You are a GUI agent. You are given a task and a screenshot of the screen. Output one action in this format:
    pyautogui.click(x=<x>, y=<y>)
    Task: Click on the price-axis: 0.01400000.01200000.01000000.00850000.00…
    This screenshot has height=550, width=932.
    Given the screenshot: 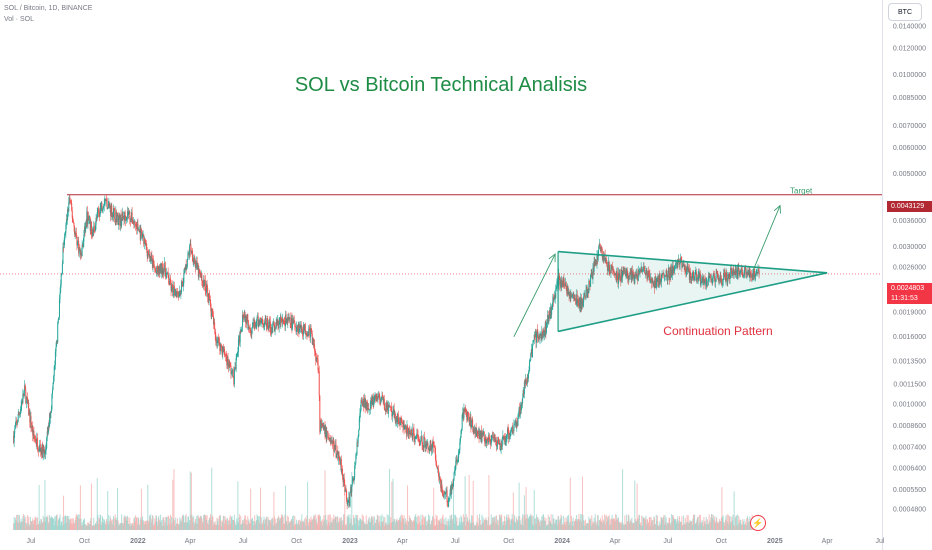 What is the action you would take?
    pyautogui.click(x=909, y=269)
    